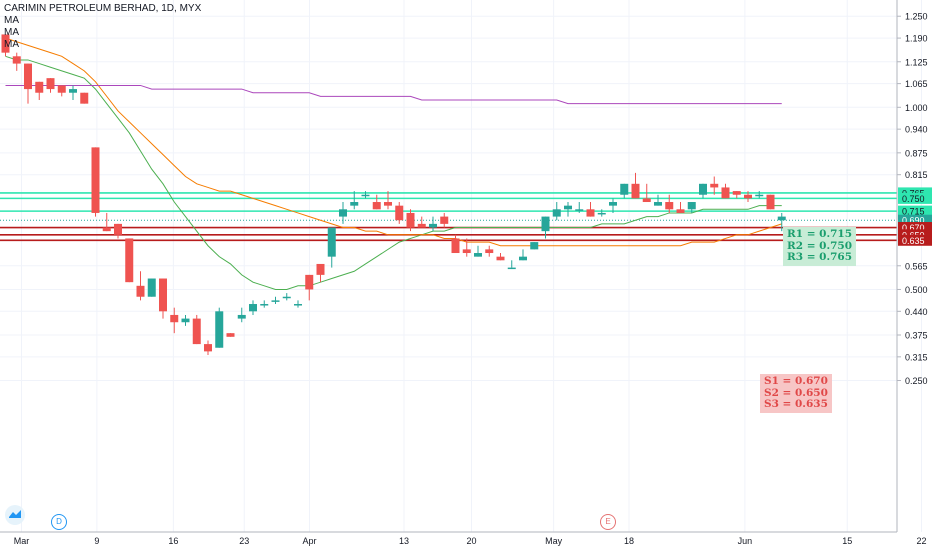 The height and width of the screenshot is (550, 932). What do you see at coordinates (11, 32) in the screenshot?
I see `ma-legend-2: MA` at bounding box center [11, 32].